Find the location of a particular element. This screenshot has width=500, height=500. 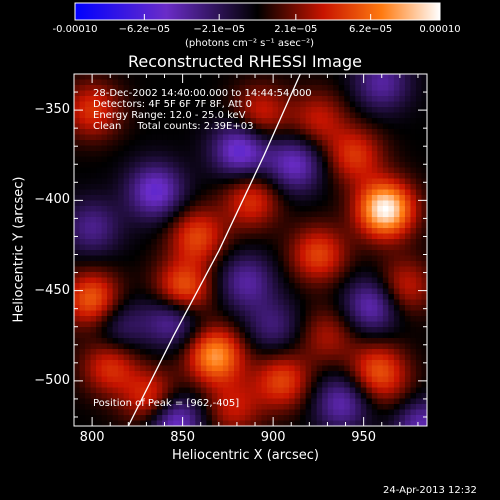

colorbar-tick-label: 6.2e−05 is located at coordinates (371, 29).